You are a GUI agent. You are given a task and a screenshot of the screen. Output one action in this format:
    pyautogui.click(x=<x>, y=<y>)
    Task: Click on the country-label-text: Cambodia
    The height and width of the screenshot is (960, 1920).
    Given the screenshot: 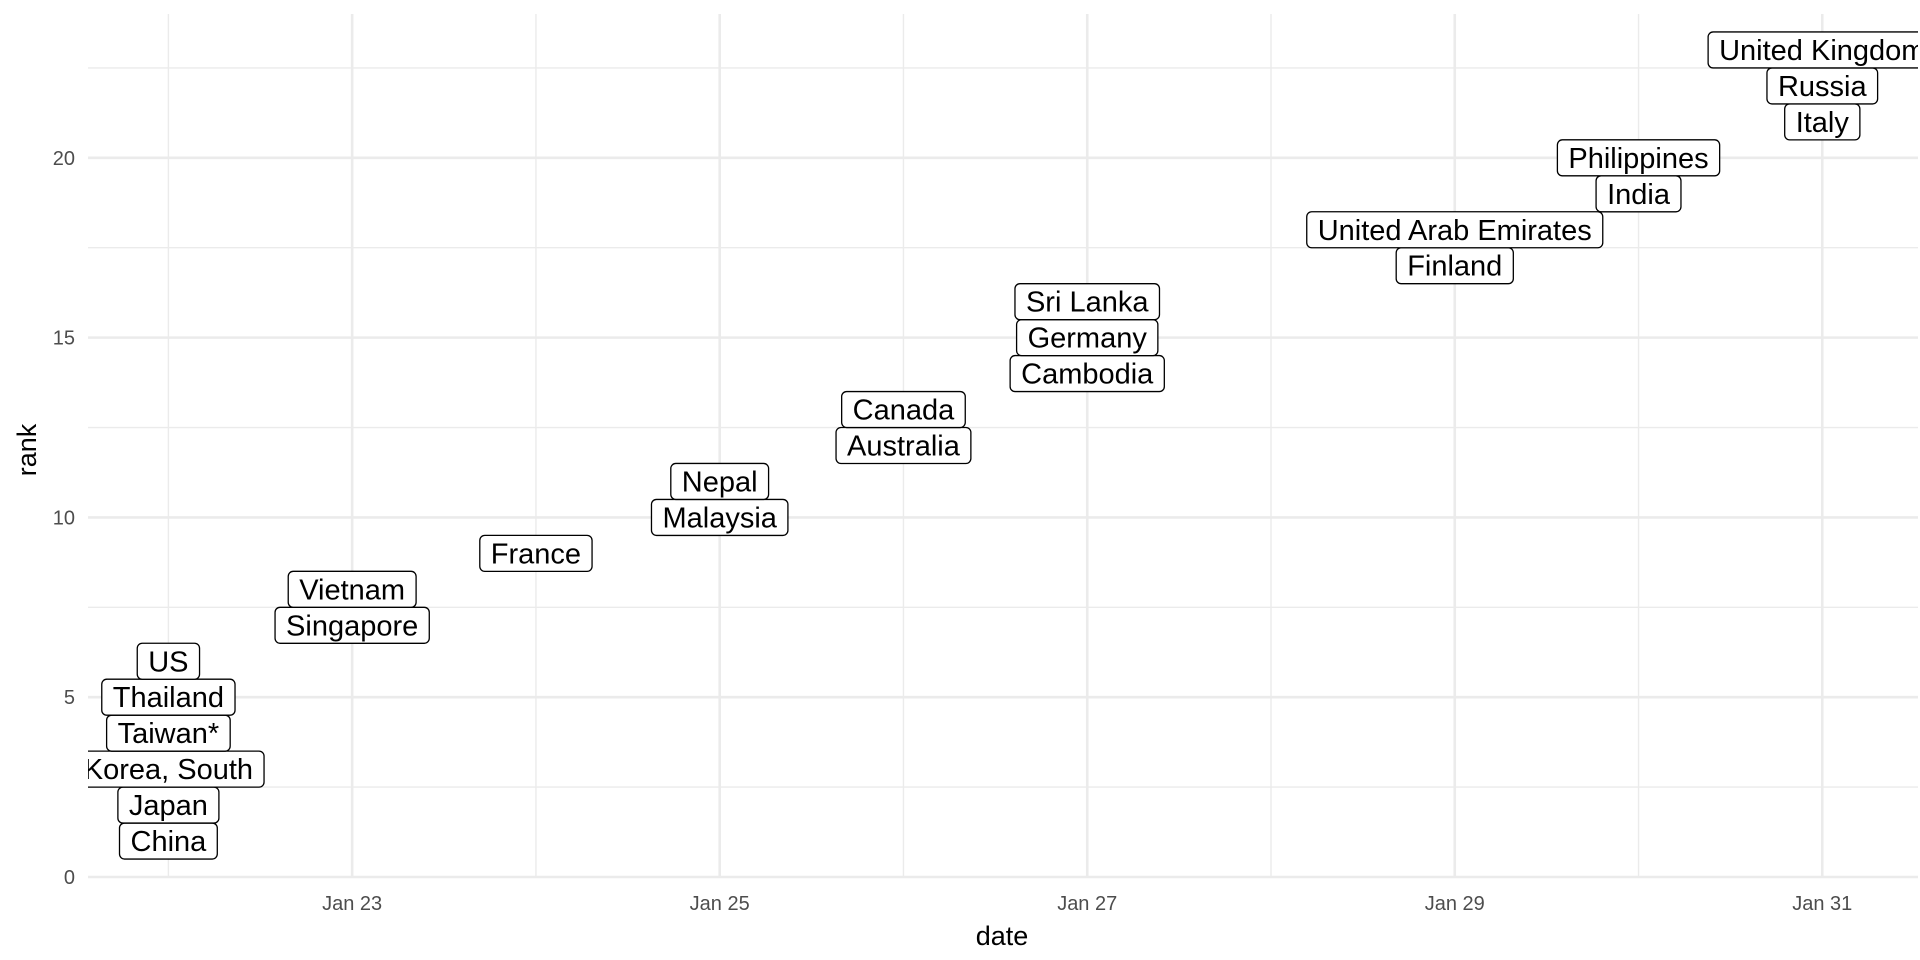 What is the action you would take?
    pyautogui.click(x=1087, y=375)
    